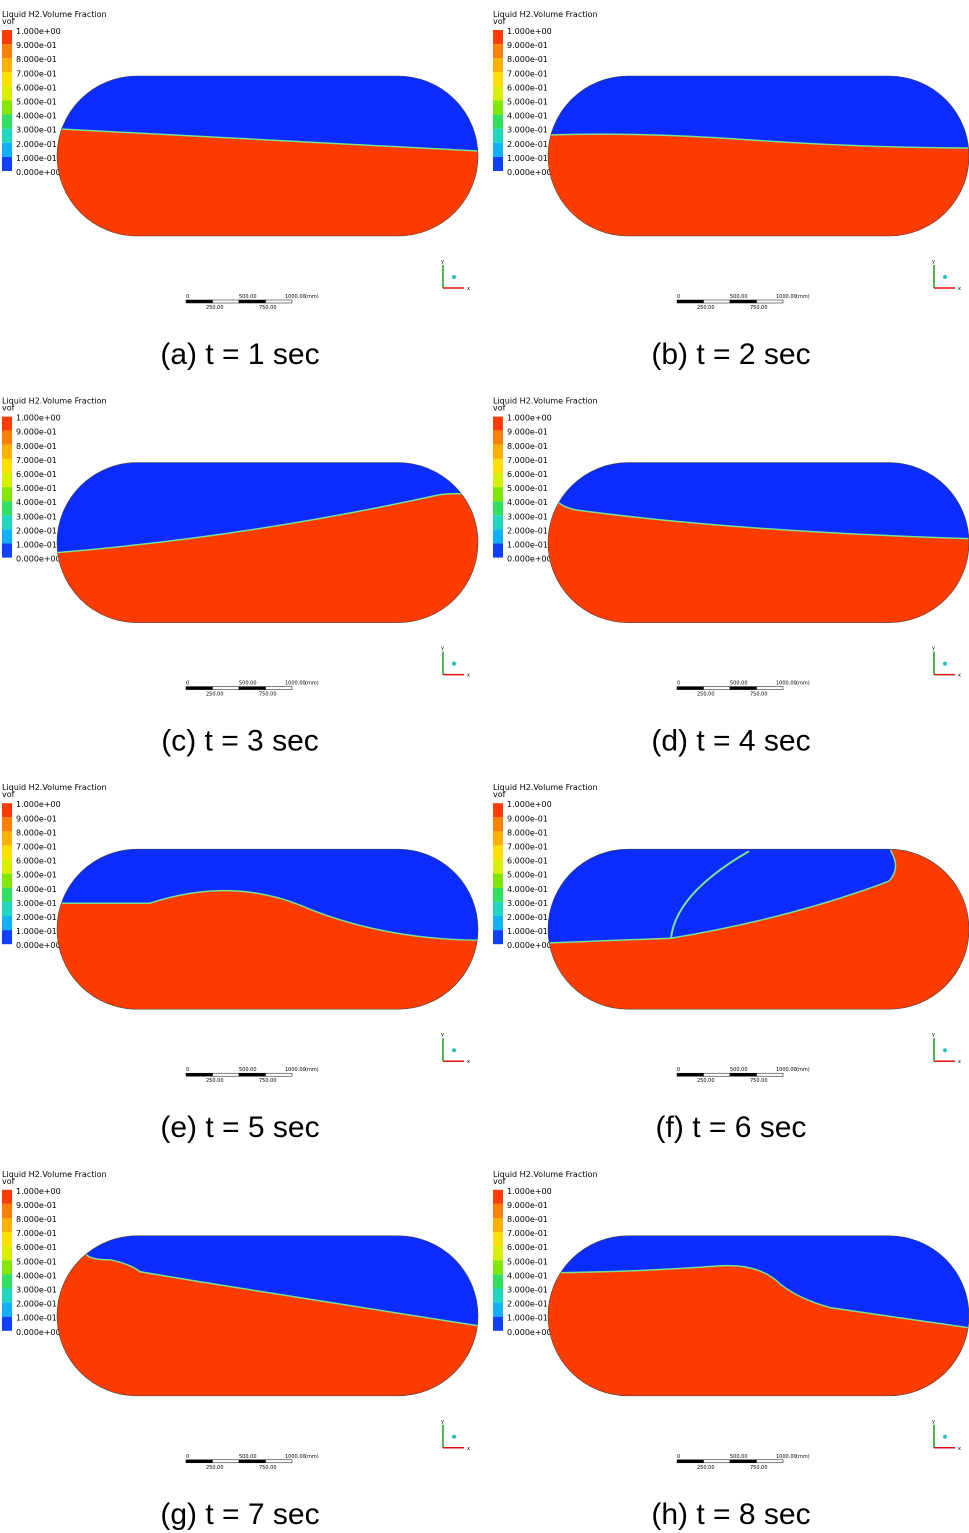 This screenshot has height=1533, width=969. What do you see at coordinates (527, 1275) in the screenshot?
I see `legend-label: 4.000e-01` at bounding box center [527, 1275].